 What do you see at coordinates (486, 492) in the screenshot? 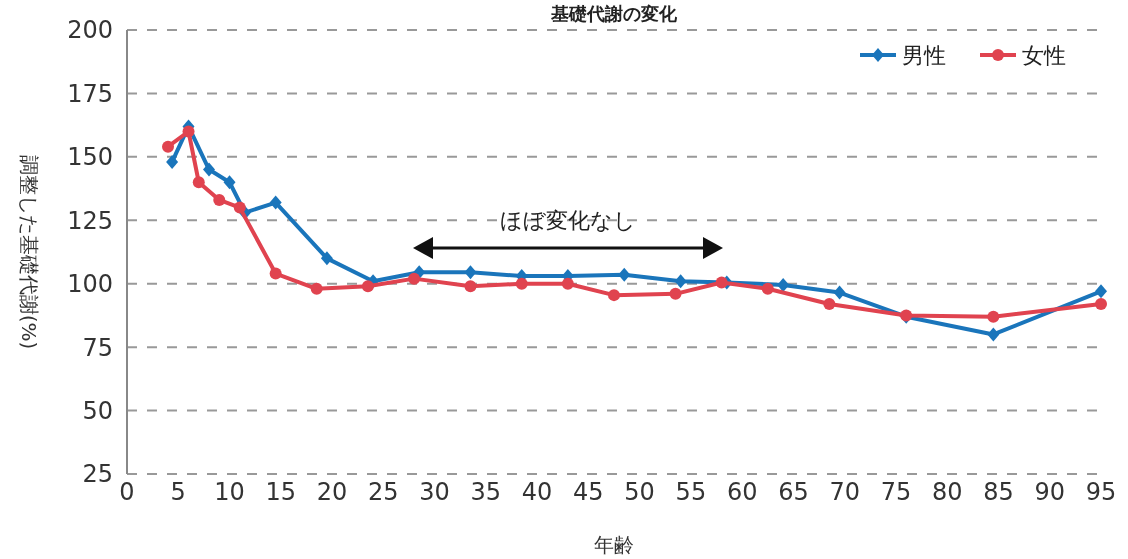
I see `x-tick-label: 35` at bounding box center [486, 492].